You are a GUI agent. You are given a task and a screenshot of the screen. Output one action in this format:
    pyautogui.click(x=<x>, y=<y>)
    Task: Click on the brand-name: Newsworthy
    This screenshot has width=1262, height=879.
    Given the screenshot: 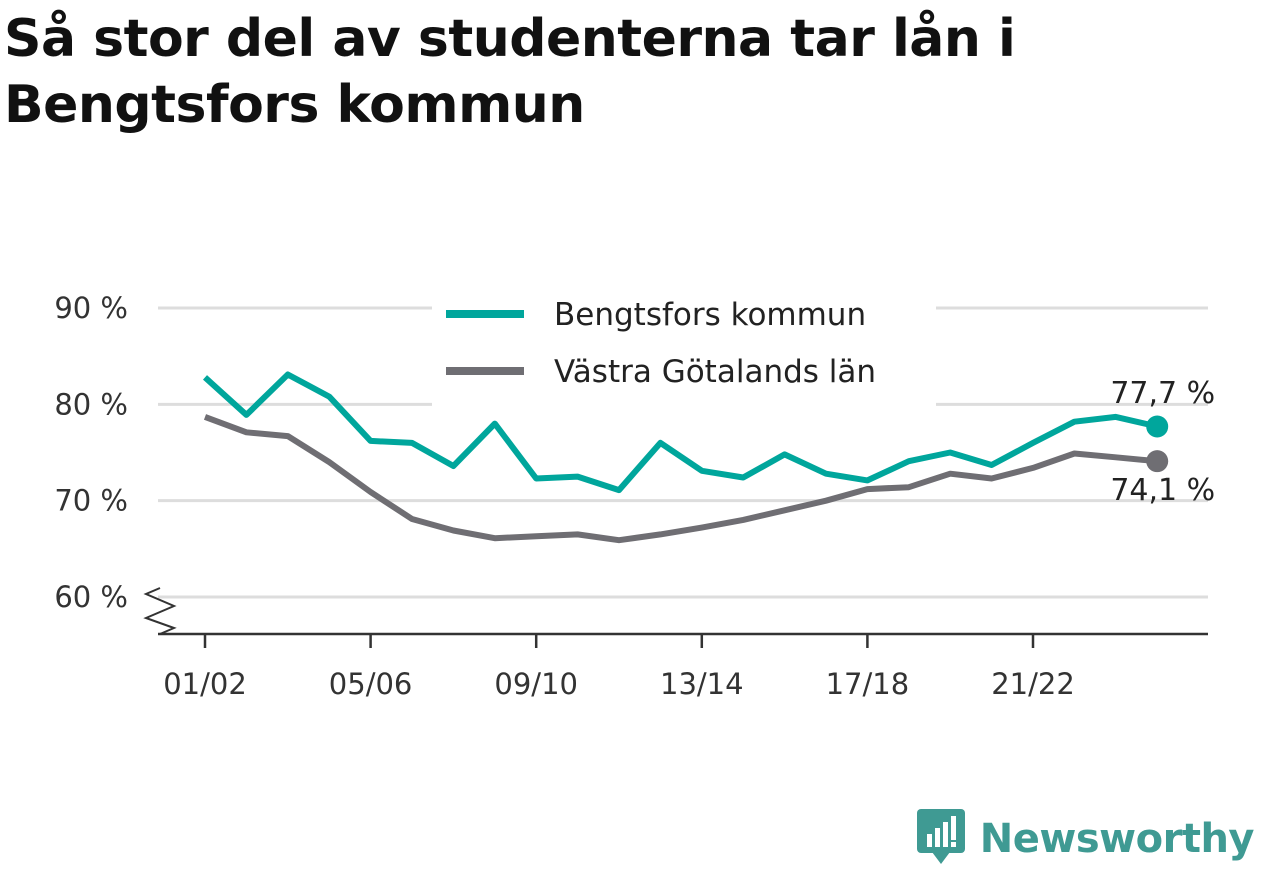 What is the action you would take?
    pyautogui.click(x=1117, y=839)
    